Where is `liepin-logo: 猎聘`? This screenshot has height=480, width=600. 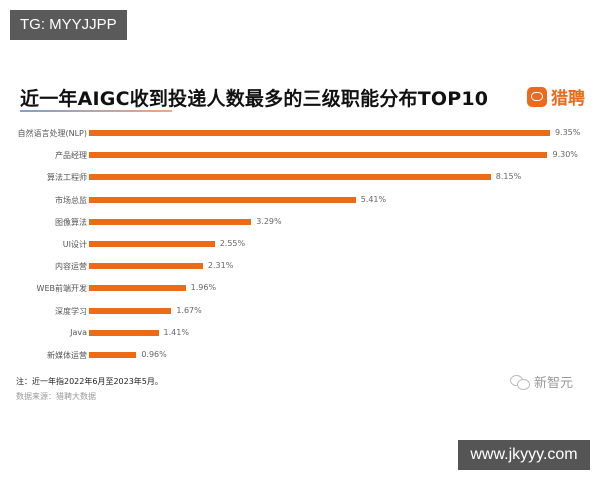 liepin-logo: 猎聘 is located at coordinates (556, 96).